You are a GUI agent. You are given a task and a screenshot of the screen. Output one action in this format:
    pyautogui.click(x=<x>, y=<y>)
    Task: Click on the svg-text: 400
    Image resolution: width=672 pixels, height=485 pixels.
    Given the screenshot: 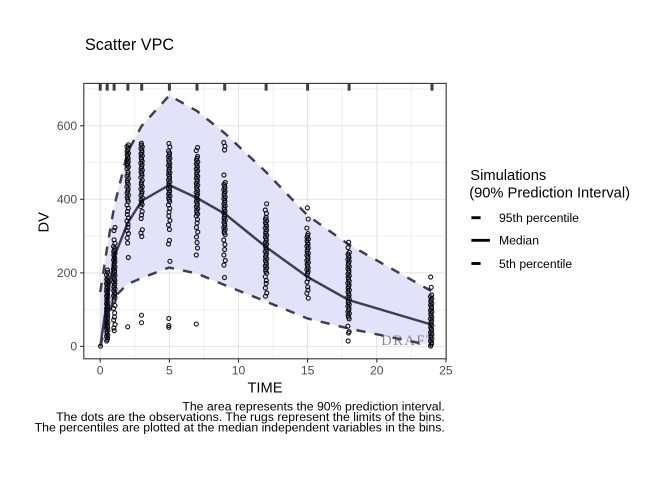 What is the action you would take?
    pyautogui.click(x=67, y=200)
    